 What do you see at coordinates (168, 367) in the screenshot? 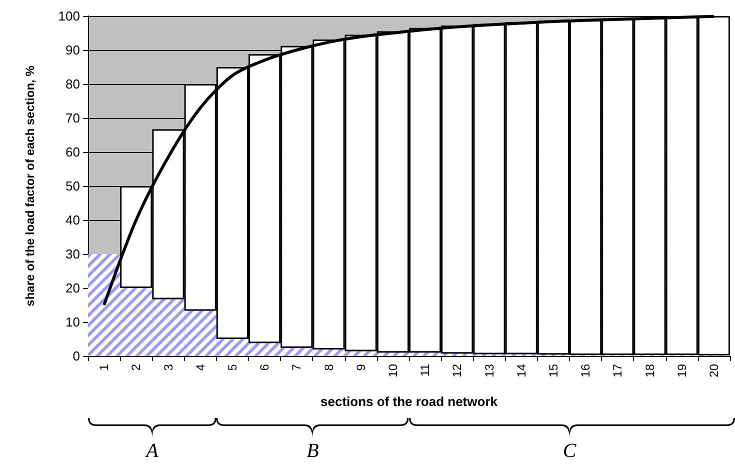
I see `x-tick-label: 3` at bounding box center [168, 367].